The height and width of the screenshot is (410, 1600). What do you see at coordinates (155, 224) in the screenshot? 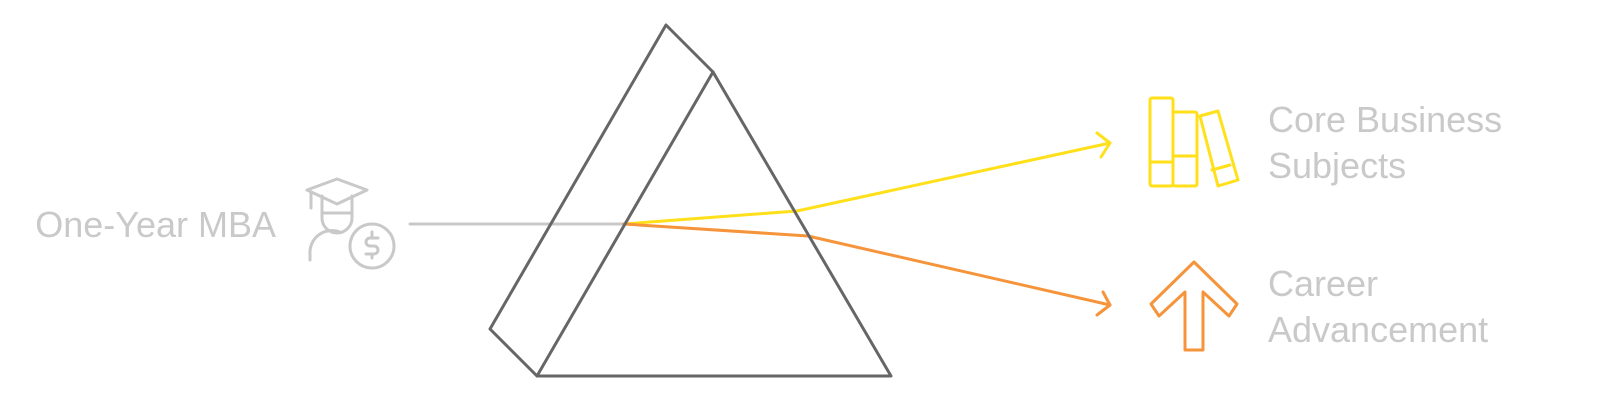
I see `source-label: One-Year MBA` at bounding box center [155, 224].